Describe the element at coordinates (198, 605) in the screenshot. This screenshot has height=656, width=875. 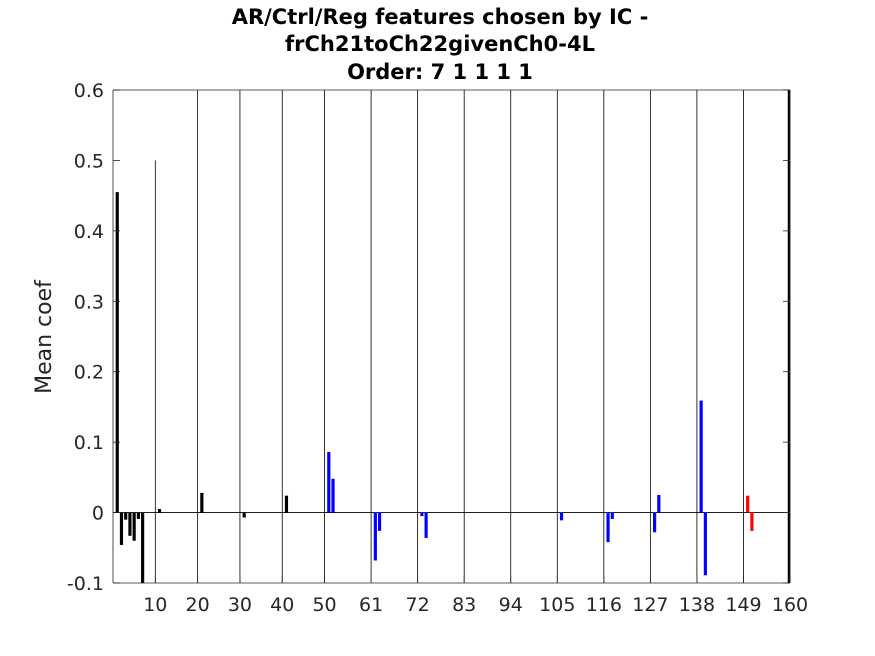
I see `x-tick-label: 20` at that location.